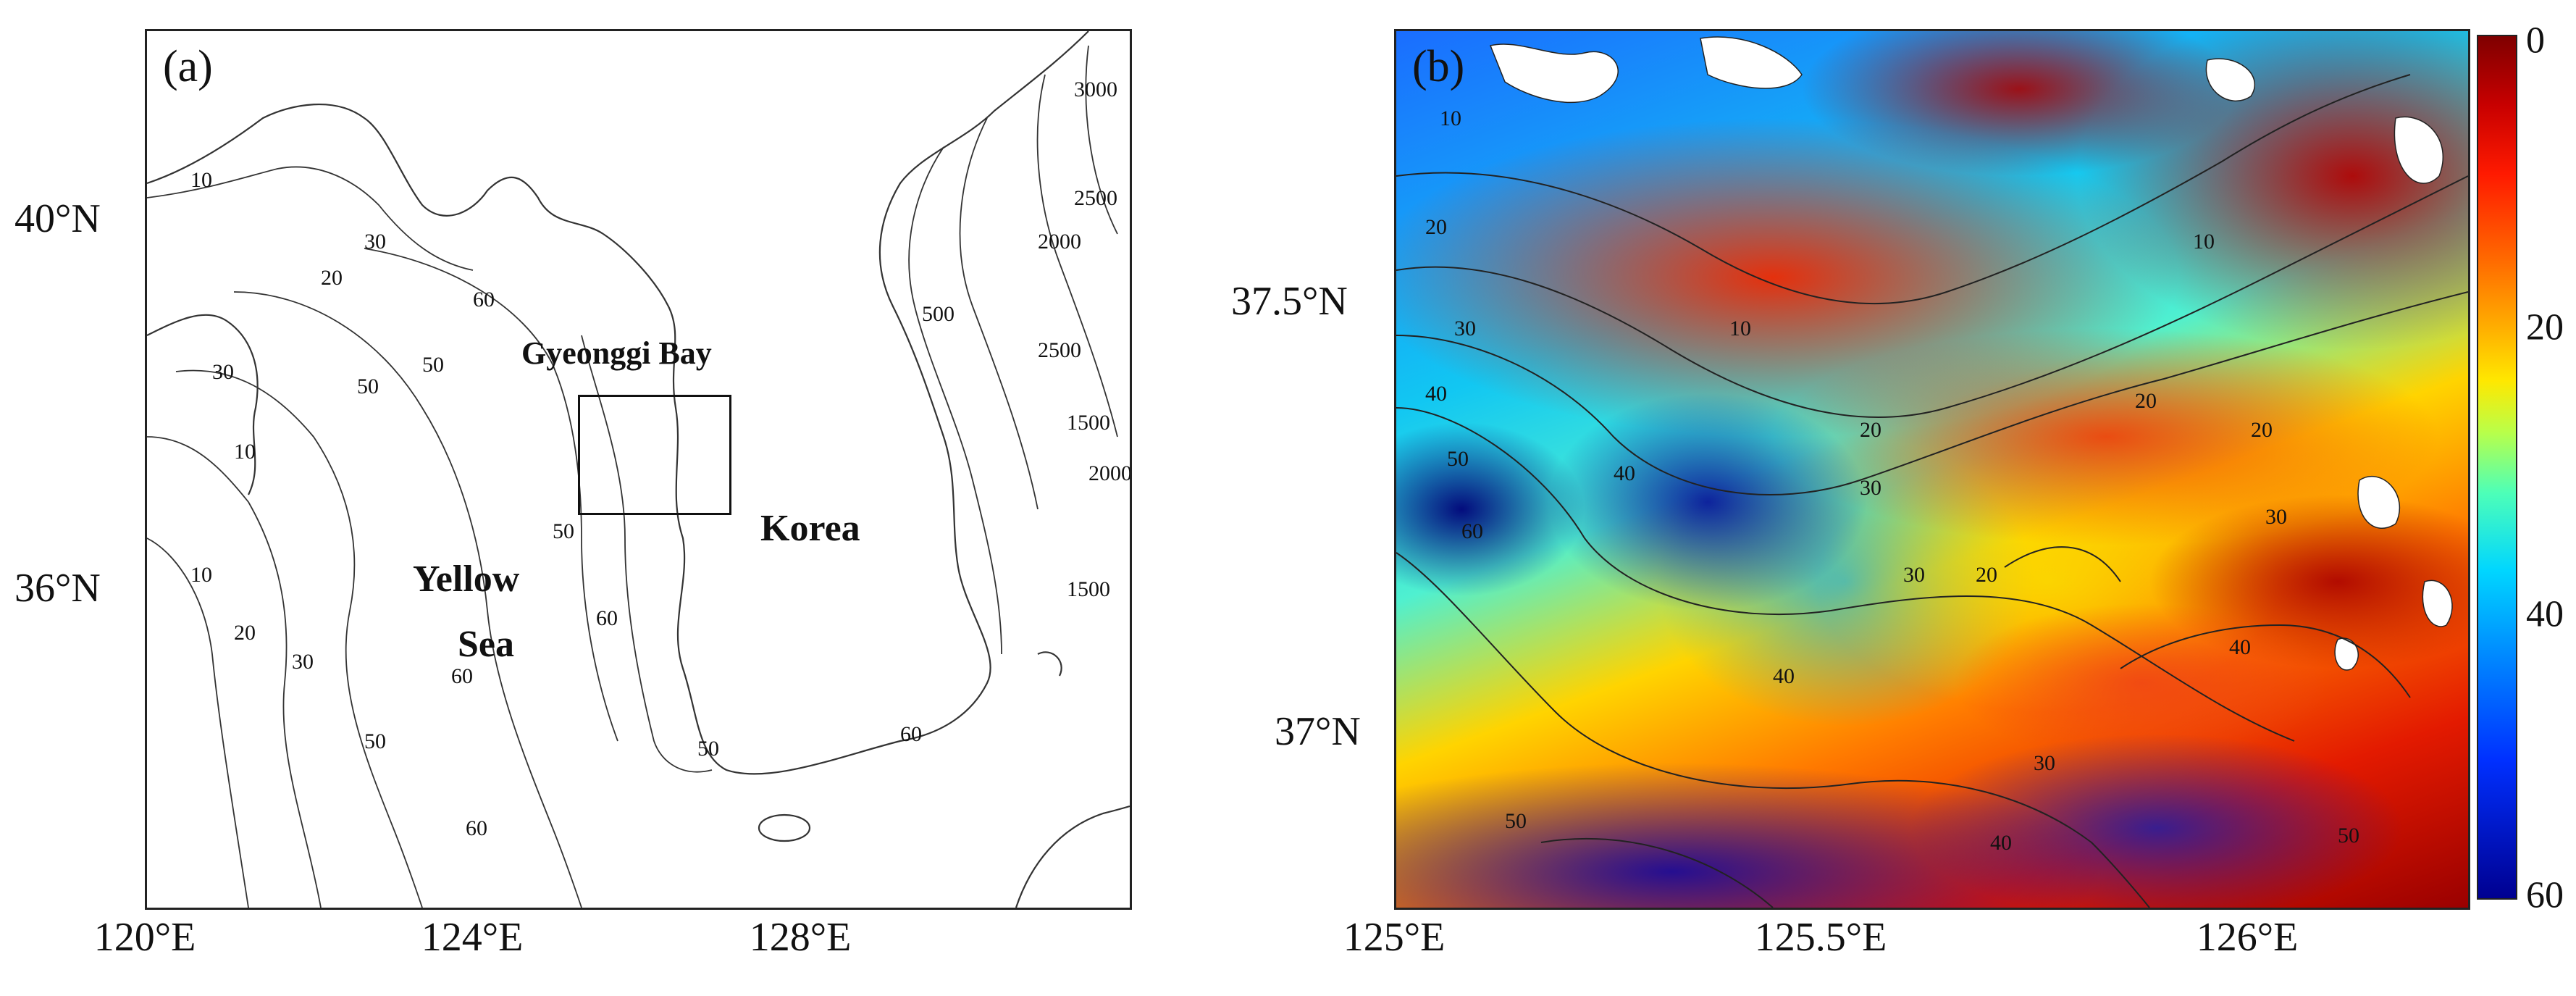 The height and width of the screenshot is (996, 2576). I want to click on panel-a-x-tick: 120°E, so click(144, 937).